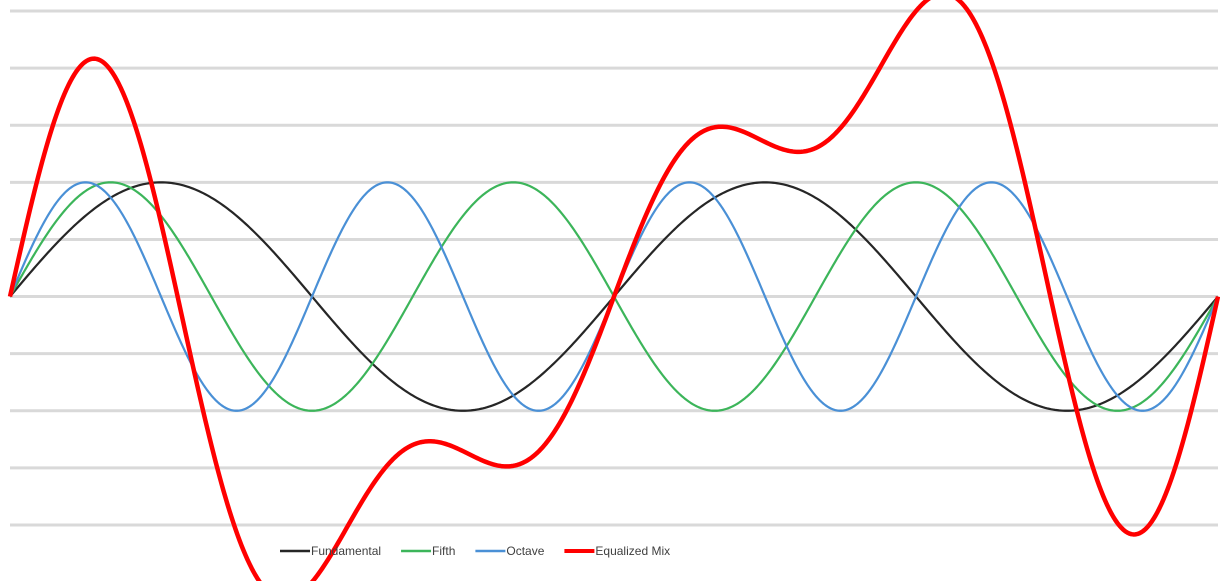 The image size is (1220, 581). Describe the element at coordinates (475, 551) in the screenshot. I see `legend: Fundamental Fifth Octave Equalized Mix` at that location.